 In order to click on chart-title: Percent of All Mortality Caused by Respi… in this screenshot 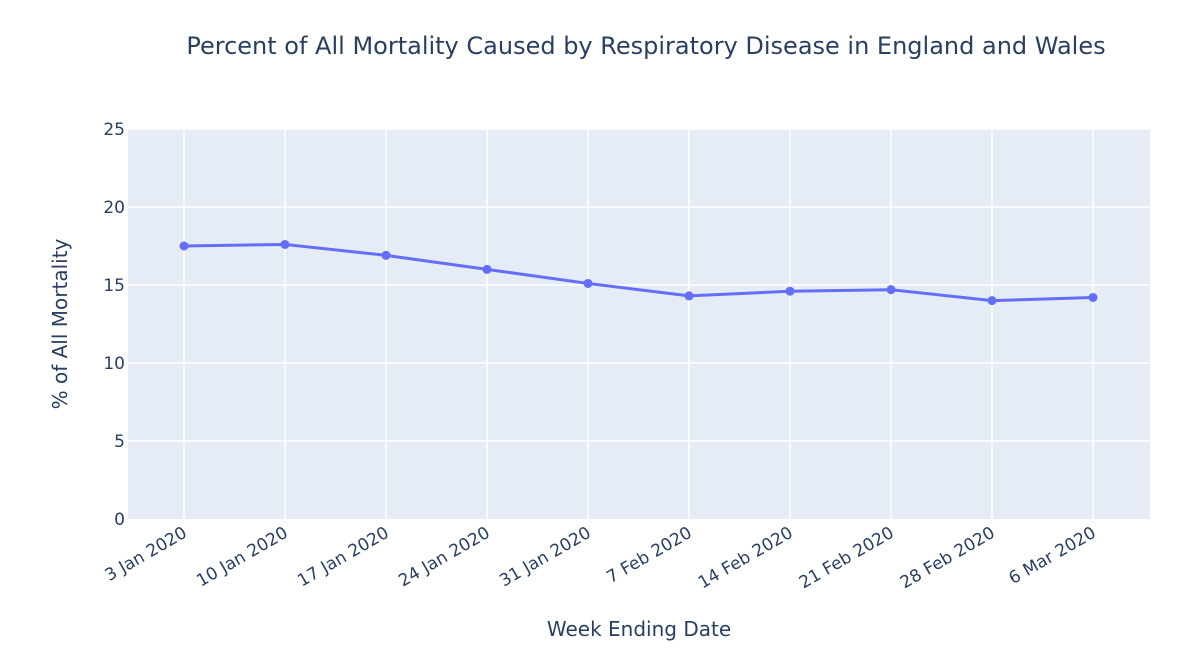, I will do `click(645, 46)`.